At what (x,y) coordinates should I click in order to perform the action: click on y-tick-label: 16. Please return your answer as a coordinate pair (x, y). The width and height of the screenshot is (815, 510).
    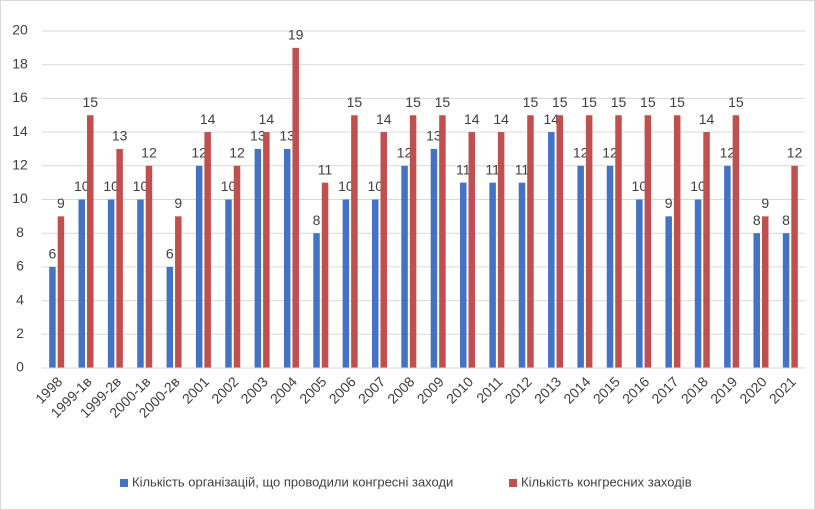
    Looking at the image, I should click on (20, 97).